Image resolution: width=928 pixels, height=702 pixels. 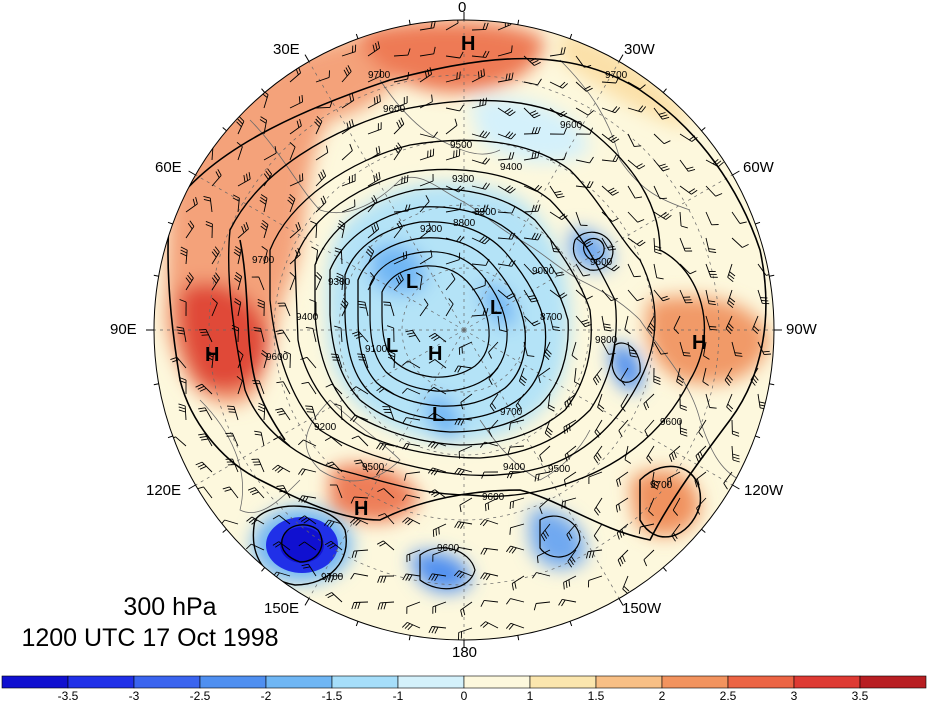 What do you see at coordinates (302, 543) in the screenshot?
I see `contour-kamchatka-low` at bounding box center [302, 543].